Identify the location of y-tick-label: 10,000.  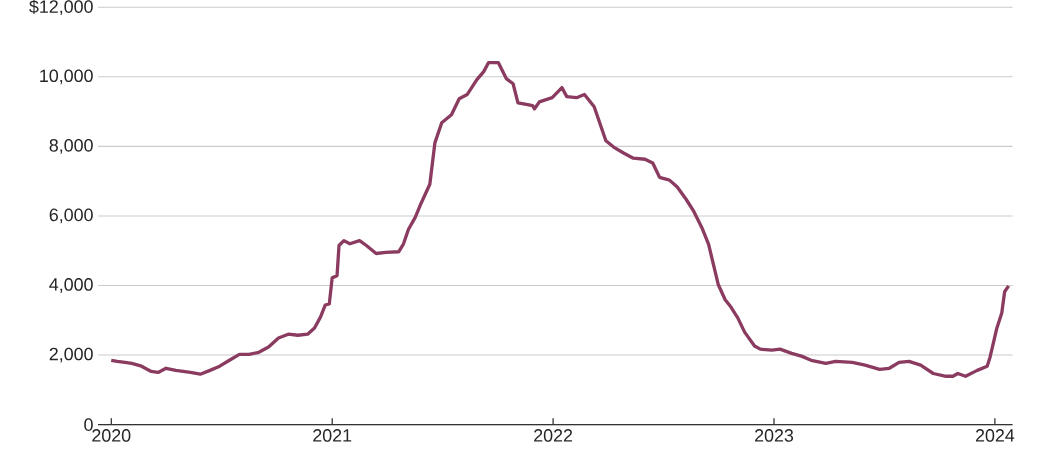
(66, 76).